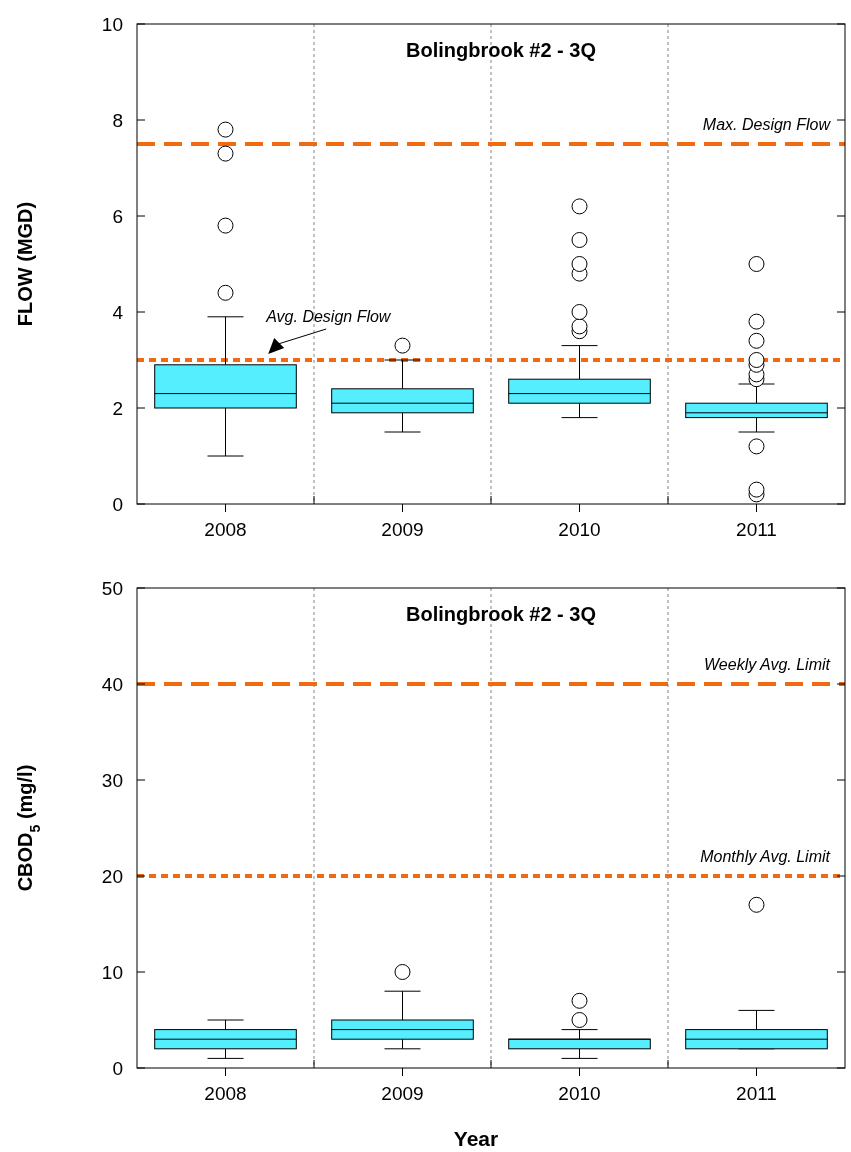  I want to click on ref-line-label: Weekly Avg. Limit, so click(767, 664).